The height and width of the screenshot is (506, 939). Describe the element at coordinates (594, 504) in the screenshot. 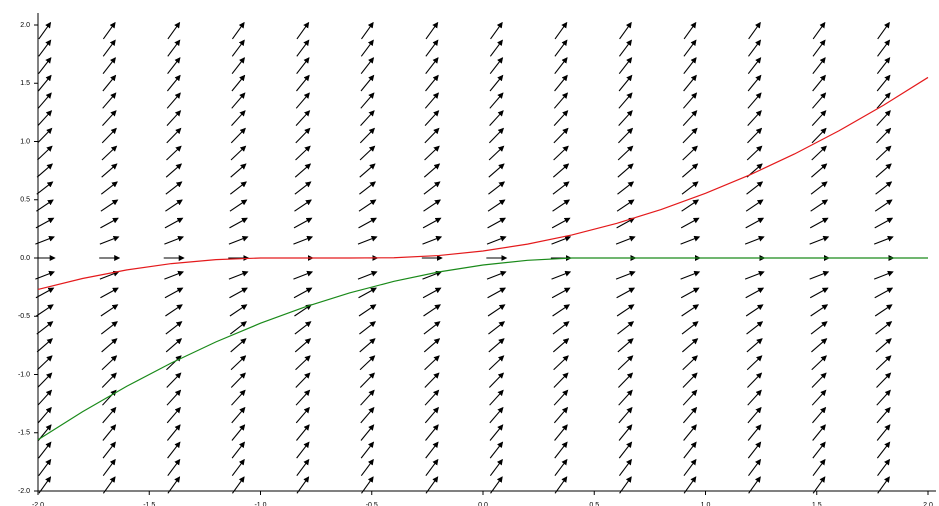

I see `x-tick-label: 0.5` at that location.